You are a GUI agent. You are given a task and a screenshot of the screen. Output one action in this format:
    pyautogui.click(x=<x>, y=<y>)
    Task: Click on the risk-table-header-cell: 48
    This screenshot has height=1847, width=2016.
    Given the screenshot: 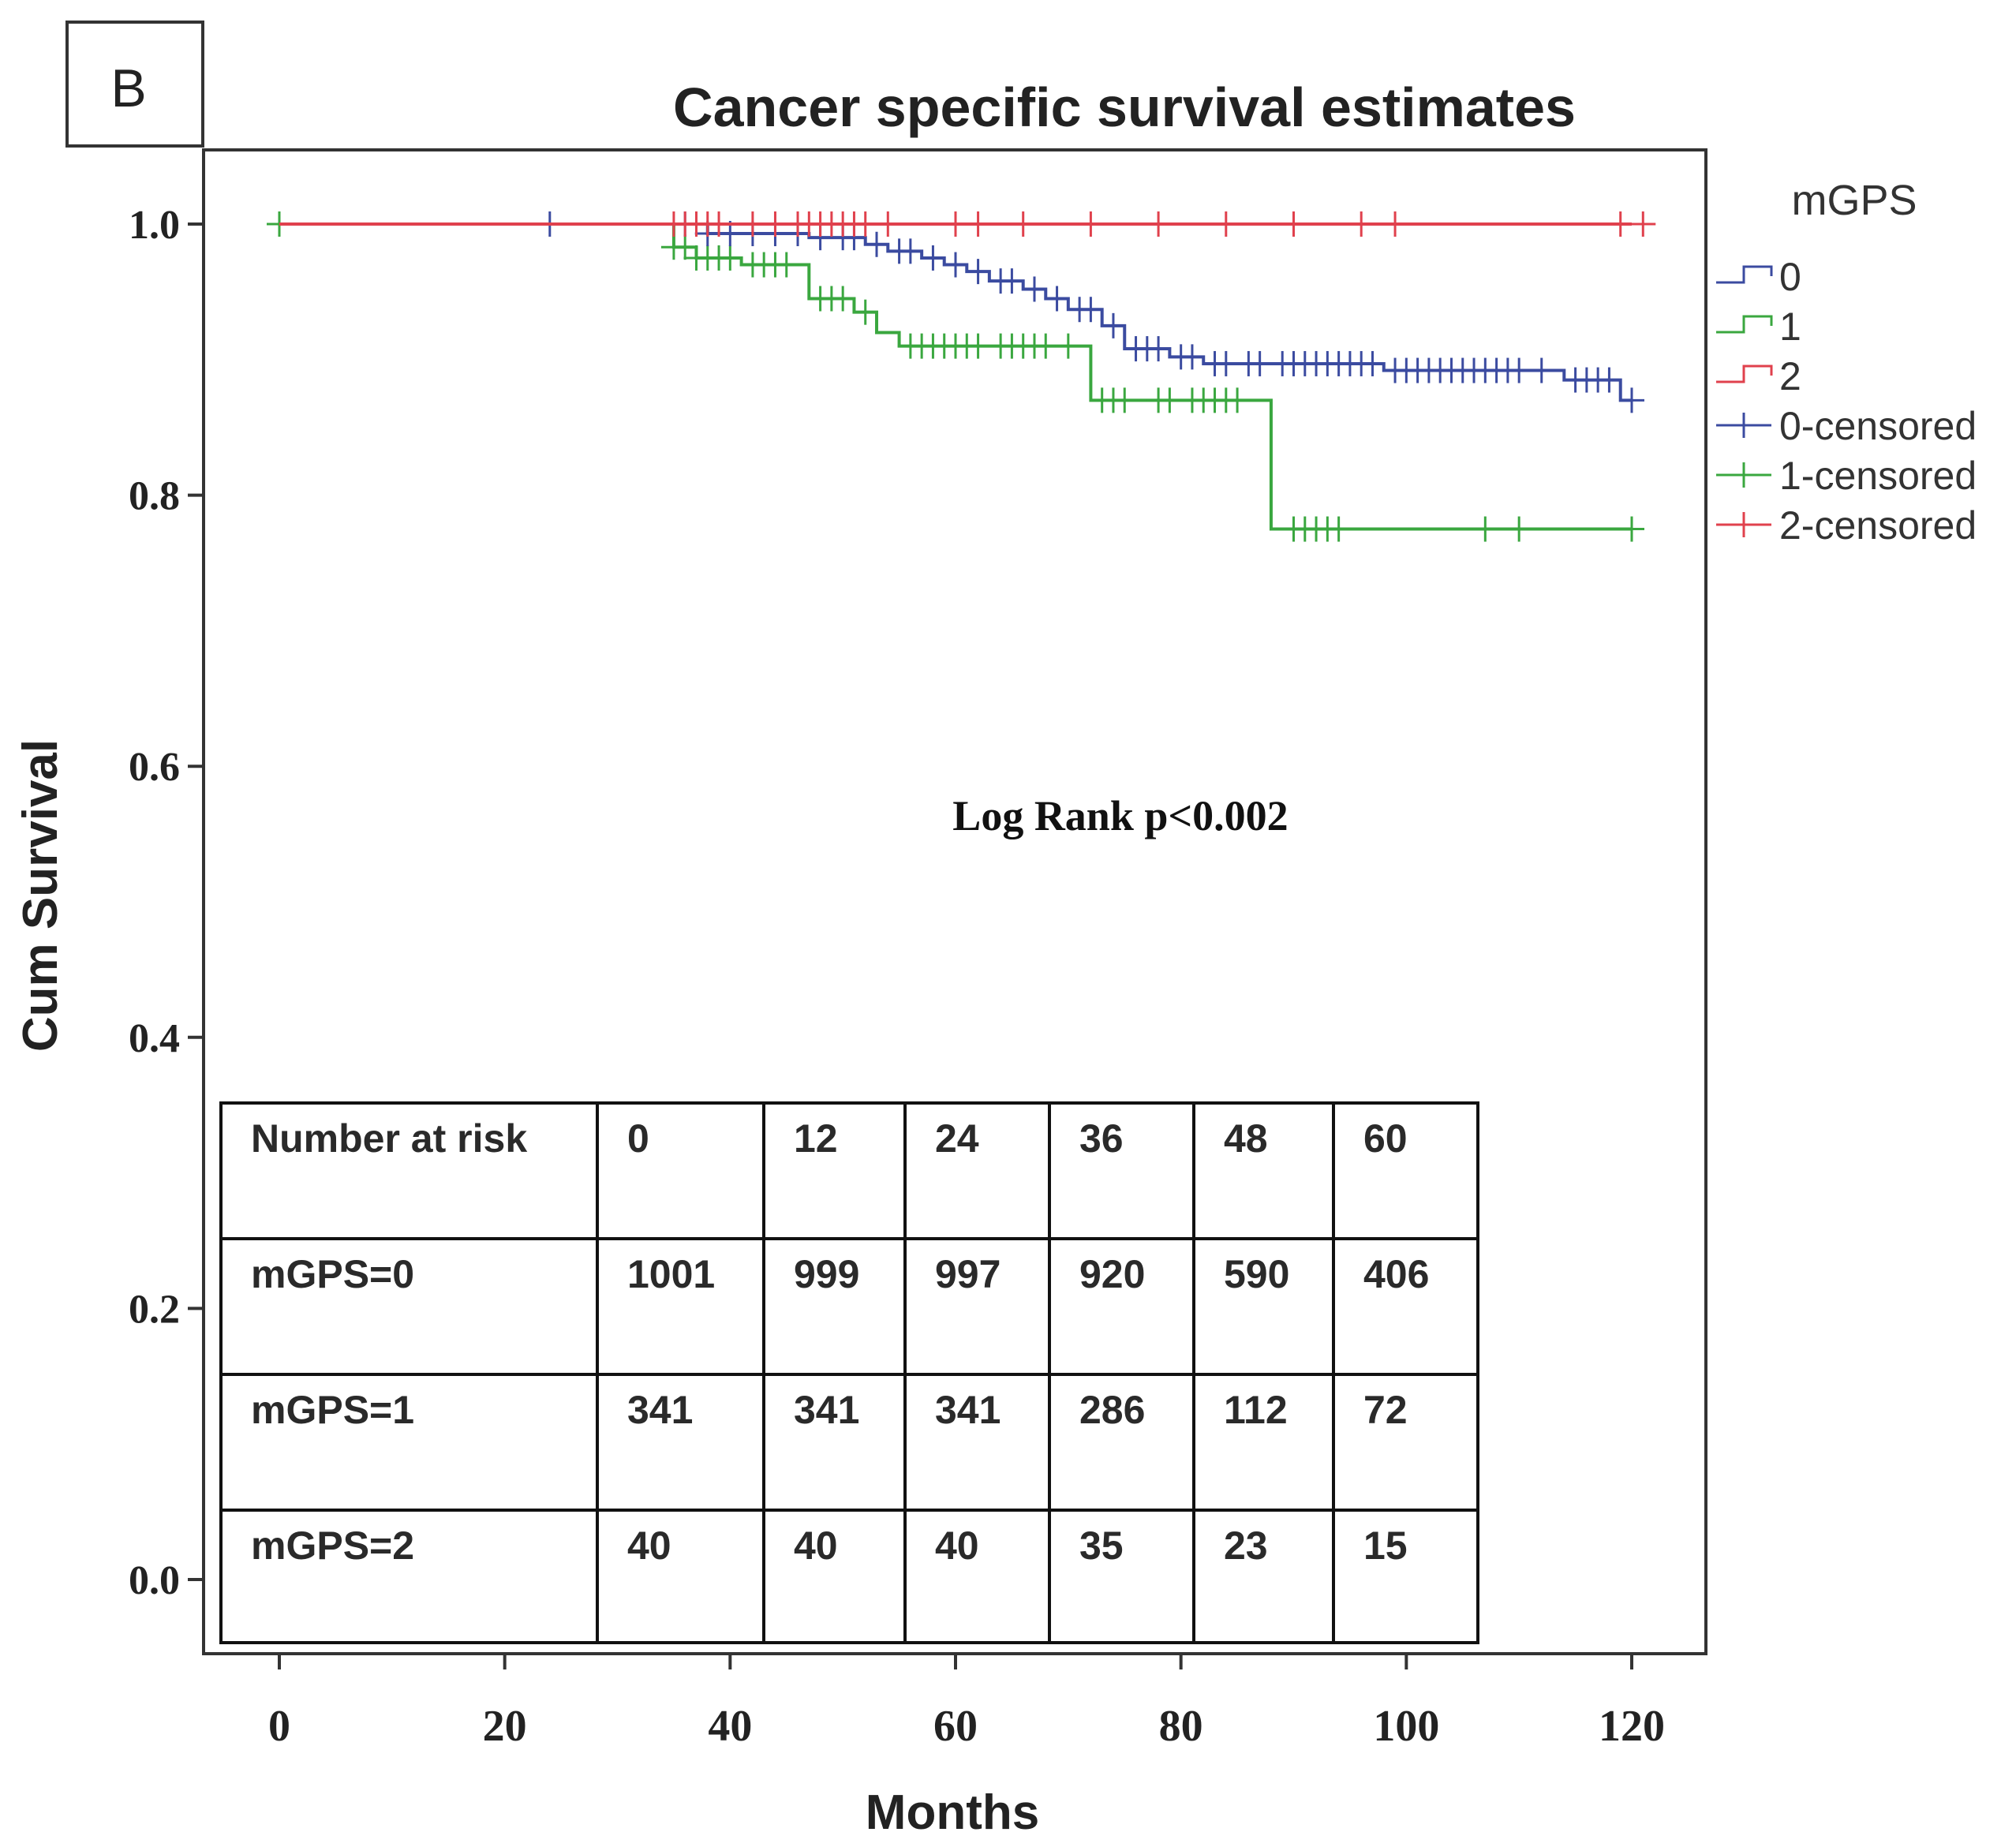 What is the action you would take?
    pyautogui.click(x=1246, y=1138)
    